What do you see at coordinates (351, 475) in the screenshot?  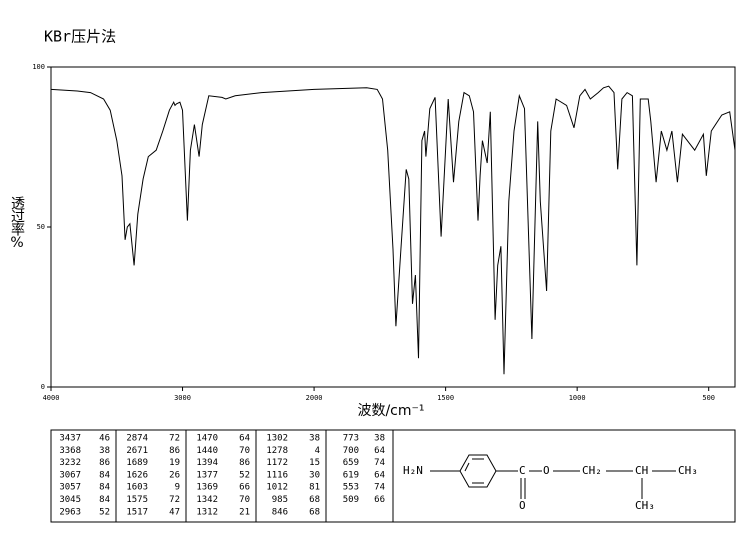 I see `peak-wavenumber: 619` at bounding box center [351, 475].